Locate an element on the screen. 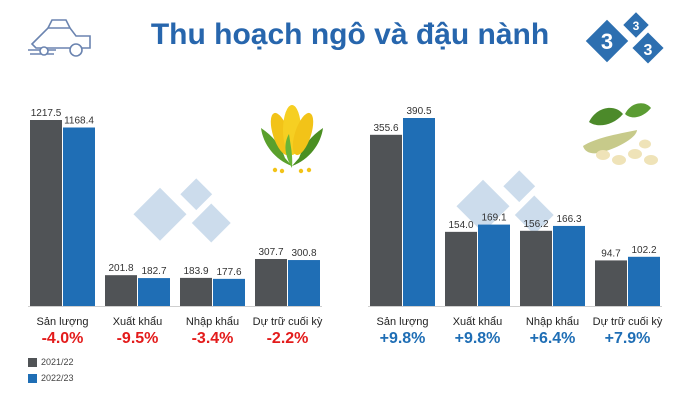 The width and height of the screenshot is (700, 400). category-label-corn-2: Nhập khẩu is located at coordinates (212, 322).